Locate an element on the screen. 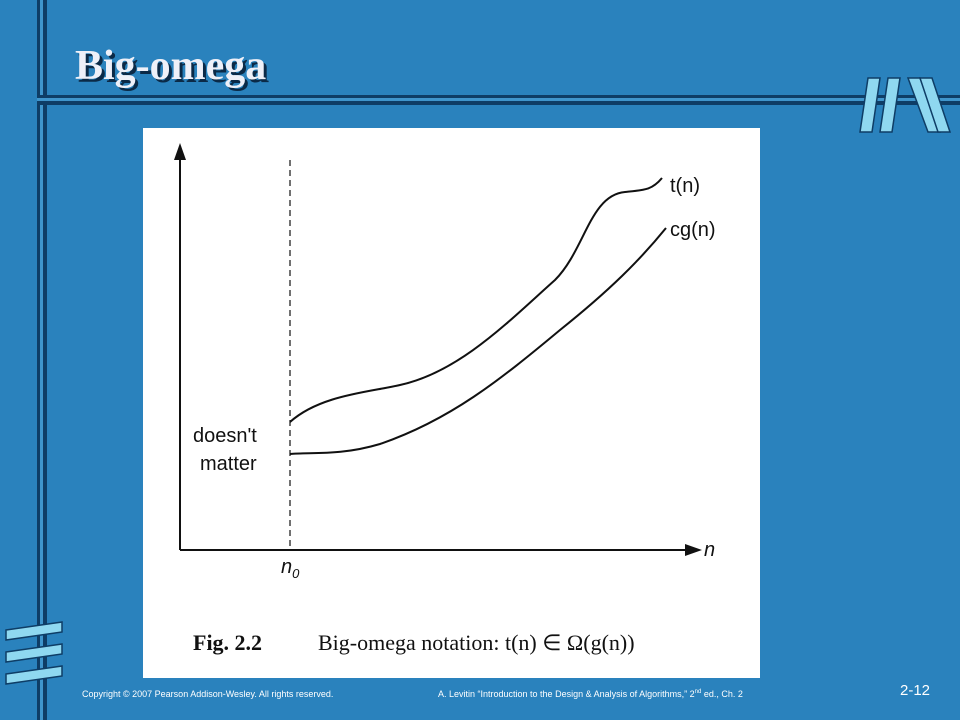  y-arrow is located at coordinates (180, 151).